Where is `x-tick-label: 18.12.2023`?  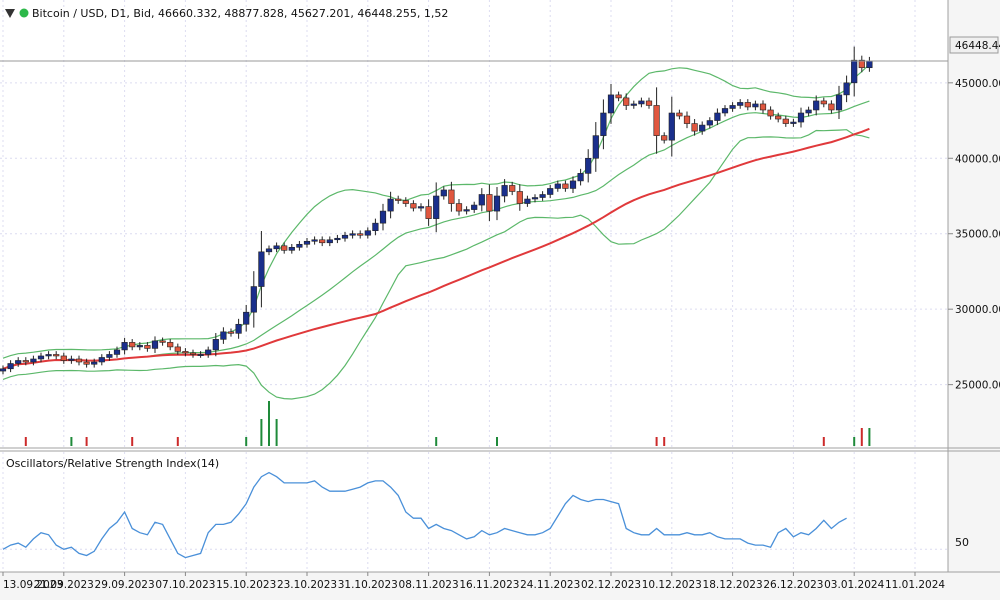 x-tick-label: 18.12.2023 is located at coordinates (733, 585).